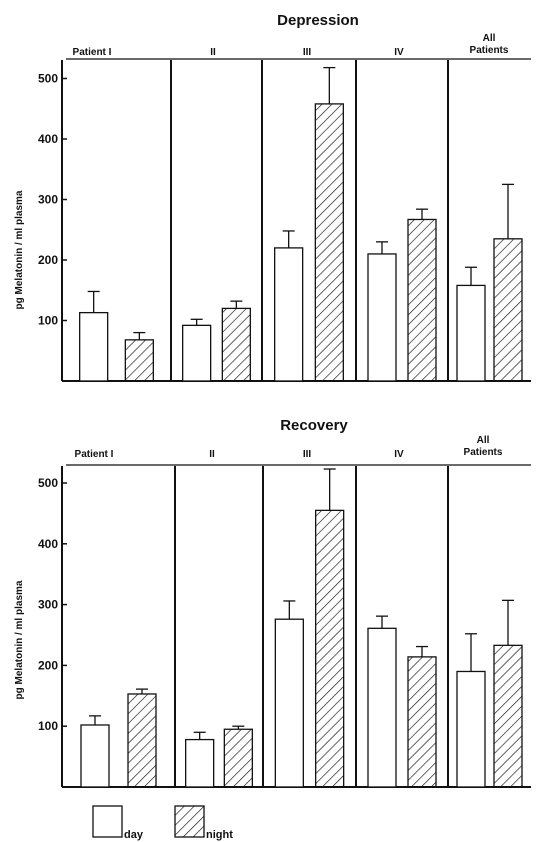  Describe the element at coordinates (162, 823) in the screenshot. I see `legend: day night` at that location.